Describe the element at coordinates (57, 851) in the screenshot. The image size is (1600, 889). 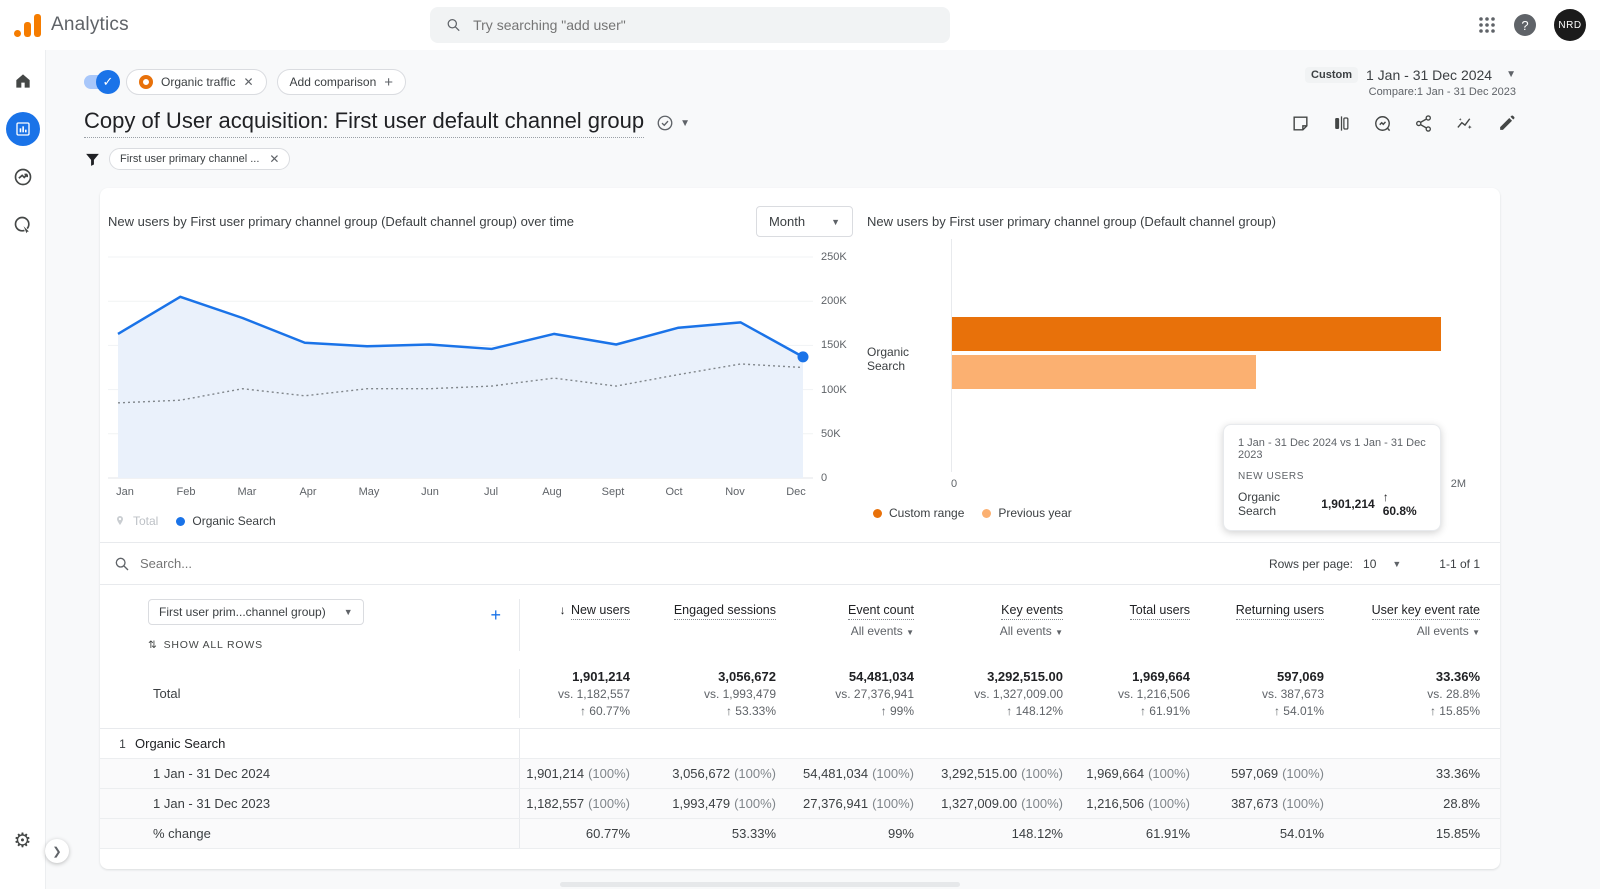
I see `sidebar-expand-button: ❯` at that location.